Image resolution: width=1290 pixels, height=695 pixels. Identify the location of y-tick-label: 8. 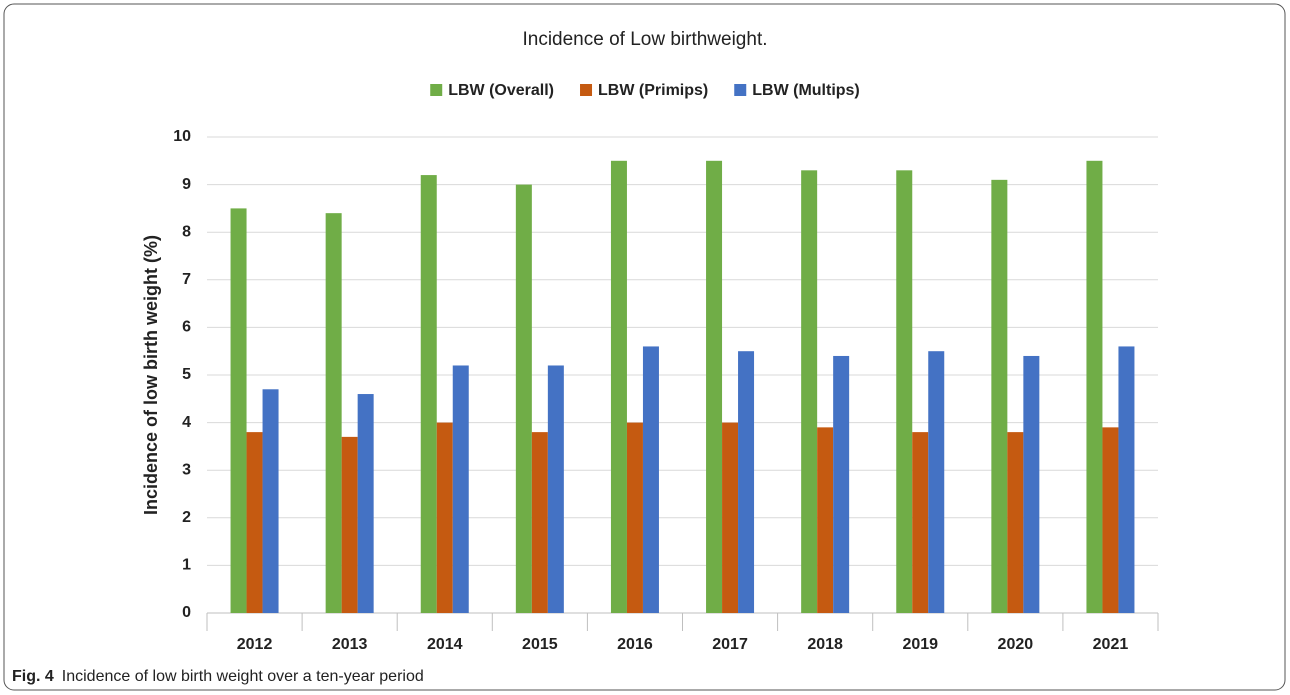
(186, 231).